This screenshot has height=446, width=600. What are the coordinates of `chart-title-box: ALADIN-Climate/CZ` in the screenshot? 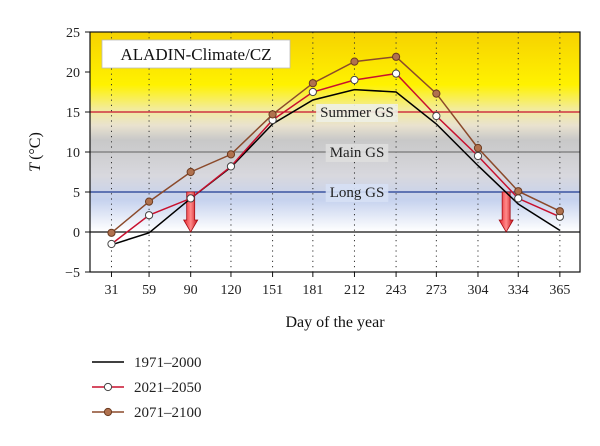 It's located at (196, 54).